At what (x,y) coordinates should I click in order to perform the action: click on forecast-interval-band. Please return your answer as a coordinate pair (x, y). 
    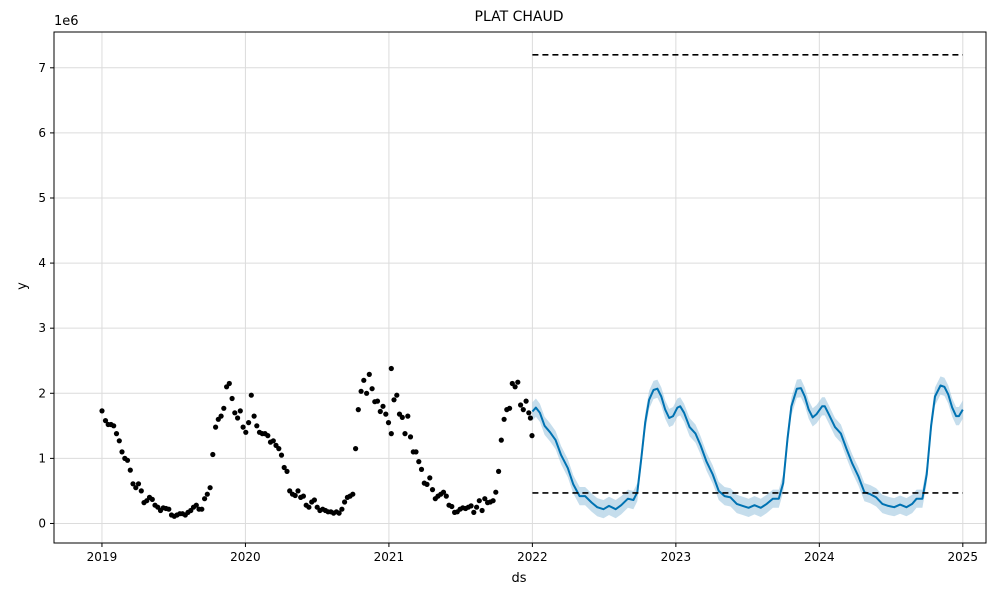
    Looking at the image, I should click on (747, 447).